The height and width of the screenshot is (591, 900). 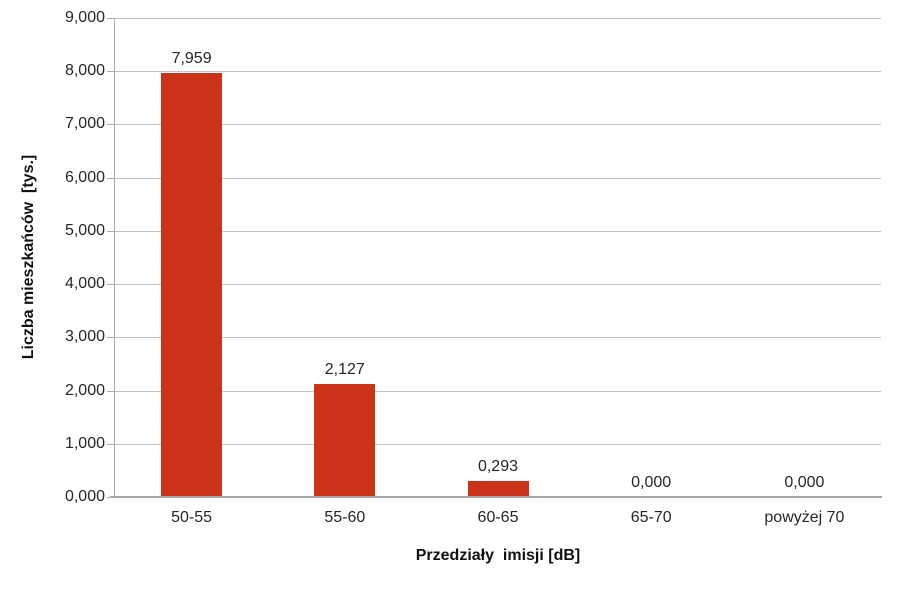 I want to click on x-category-label: 65-70, so click(x=651, y=517).